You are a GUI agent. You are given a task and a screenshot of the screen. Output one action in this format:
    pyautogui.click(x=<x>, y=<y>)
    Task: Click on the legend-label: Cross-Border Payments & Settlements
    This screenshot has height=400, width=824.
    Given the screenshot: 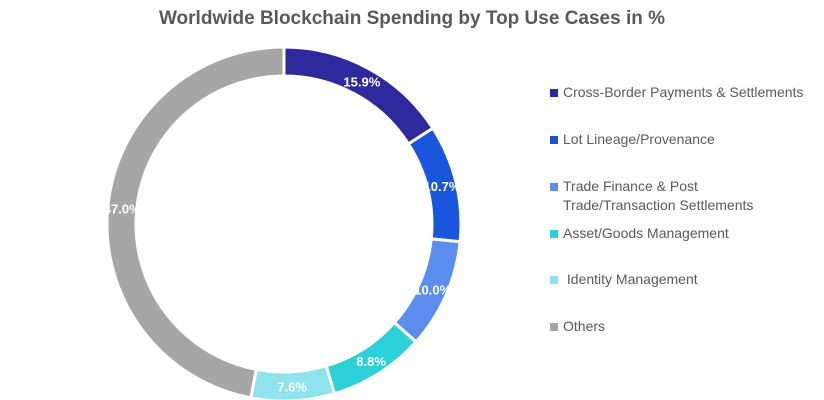 What is the action you would take?
    pyautogui.click(x=683, y=92)
    